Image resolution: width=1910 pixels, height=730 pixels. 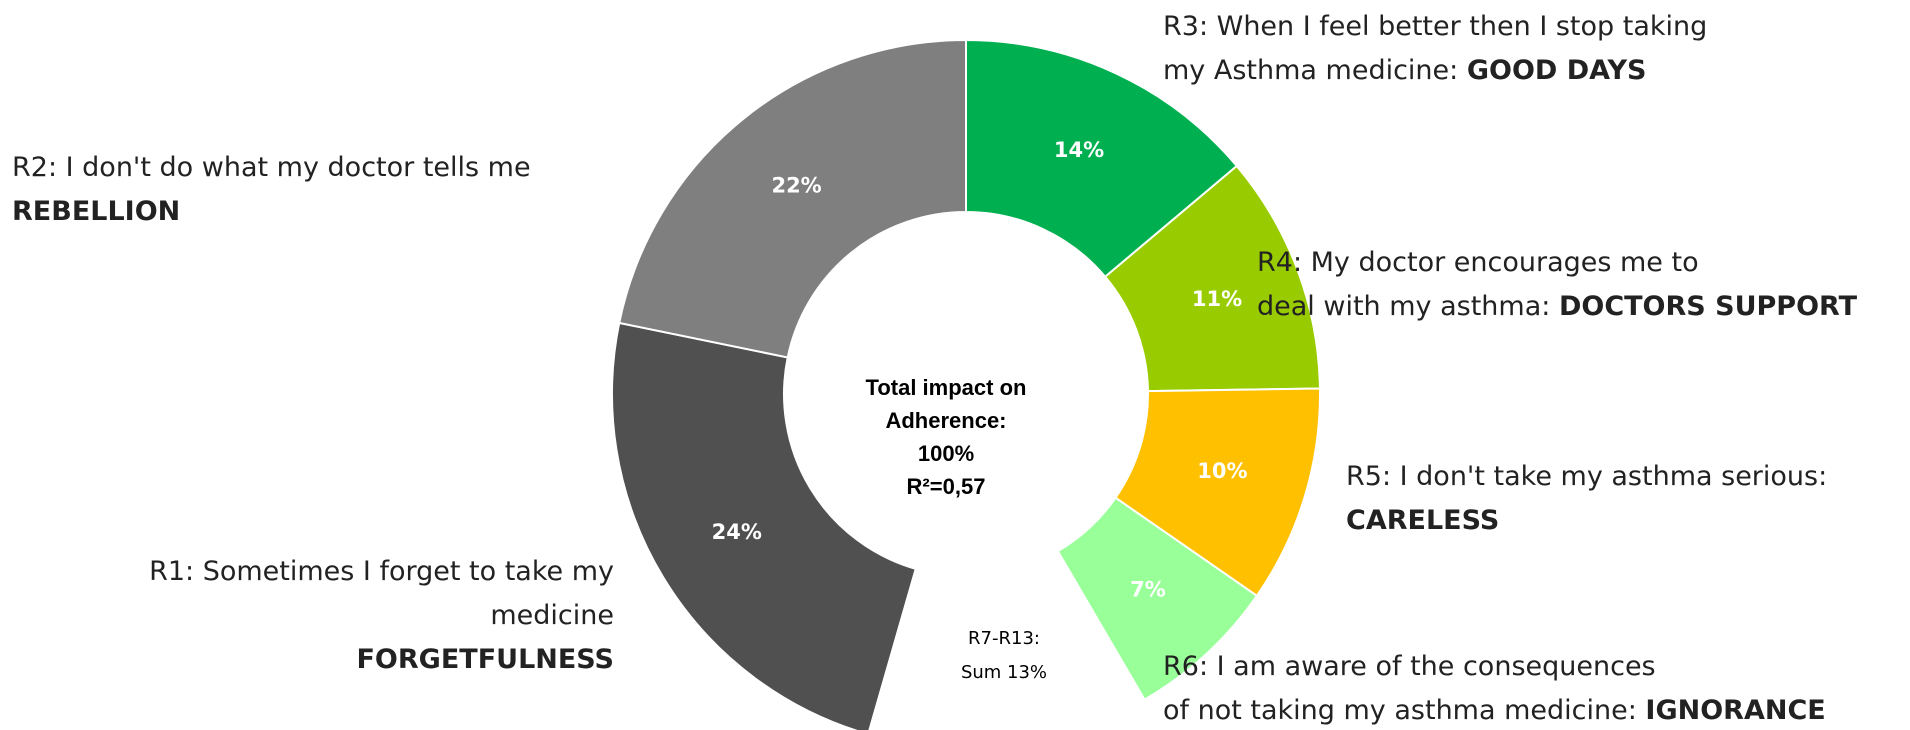 I want to click on slice-label: medicine, so click(x=552, y=615).